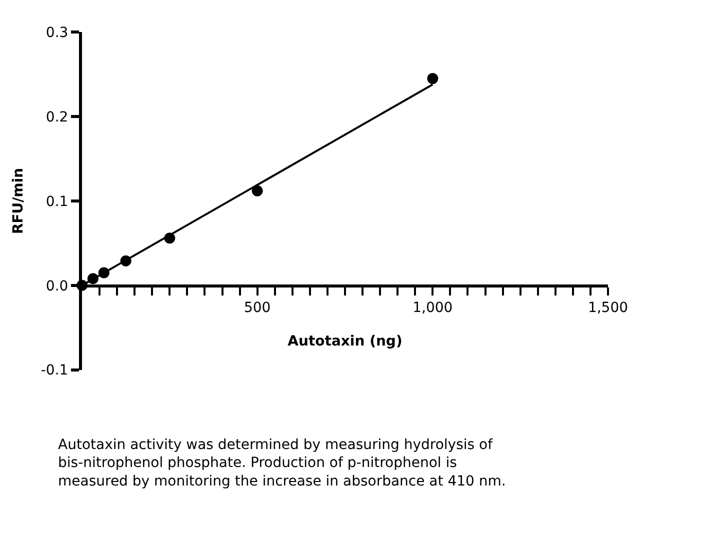 The height and width of the screenshot is (540, 702). Describe the element at coordinates (54, 370) in the screenshot. I see `y-tick-label: -0.1` at that location.